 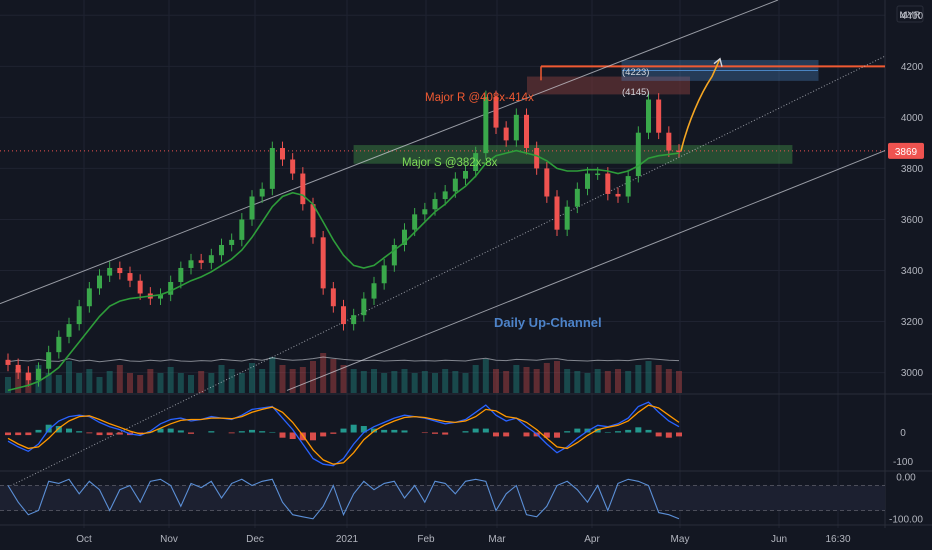 I want to click on y-tick-label: 4400, so click(x=912, y=16).